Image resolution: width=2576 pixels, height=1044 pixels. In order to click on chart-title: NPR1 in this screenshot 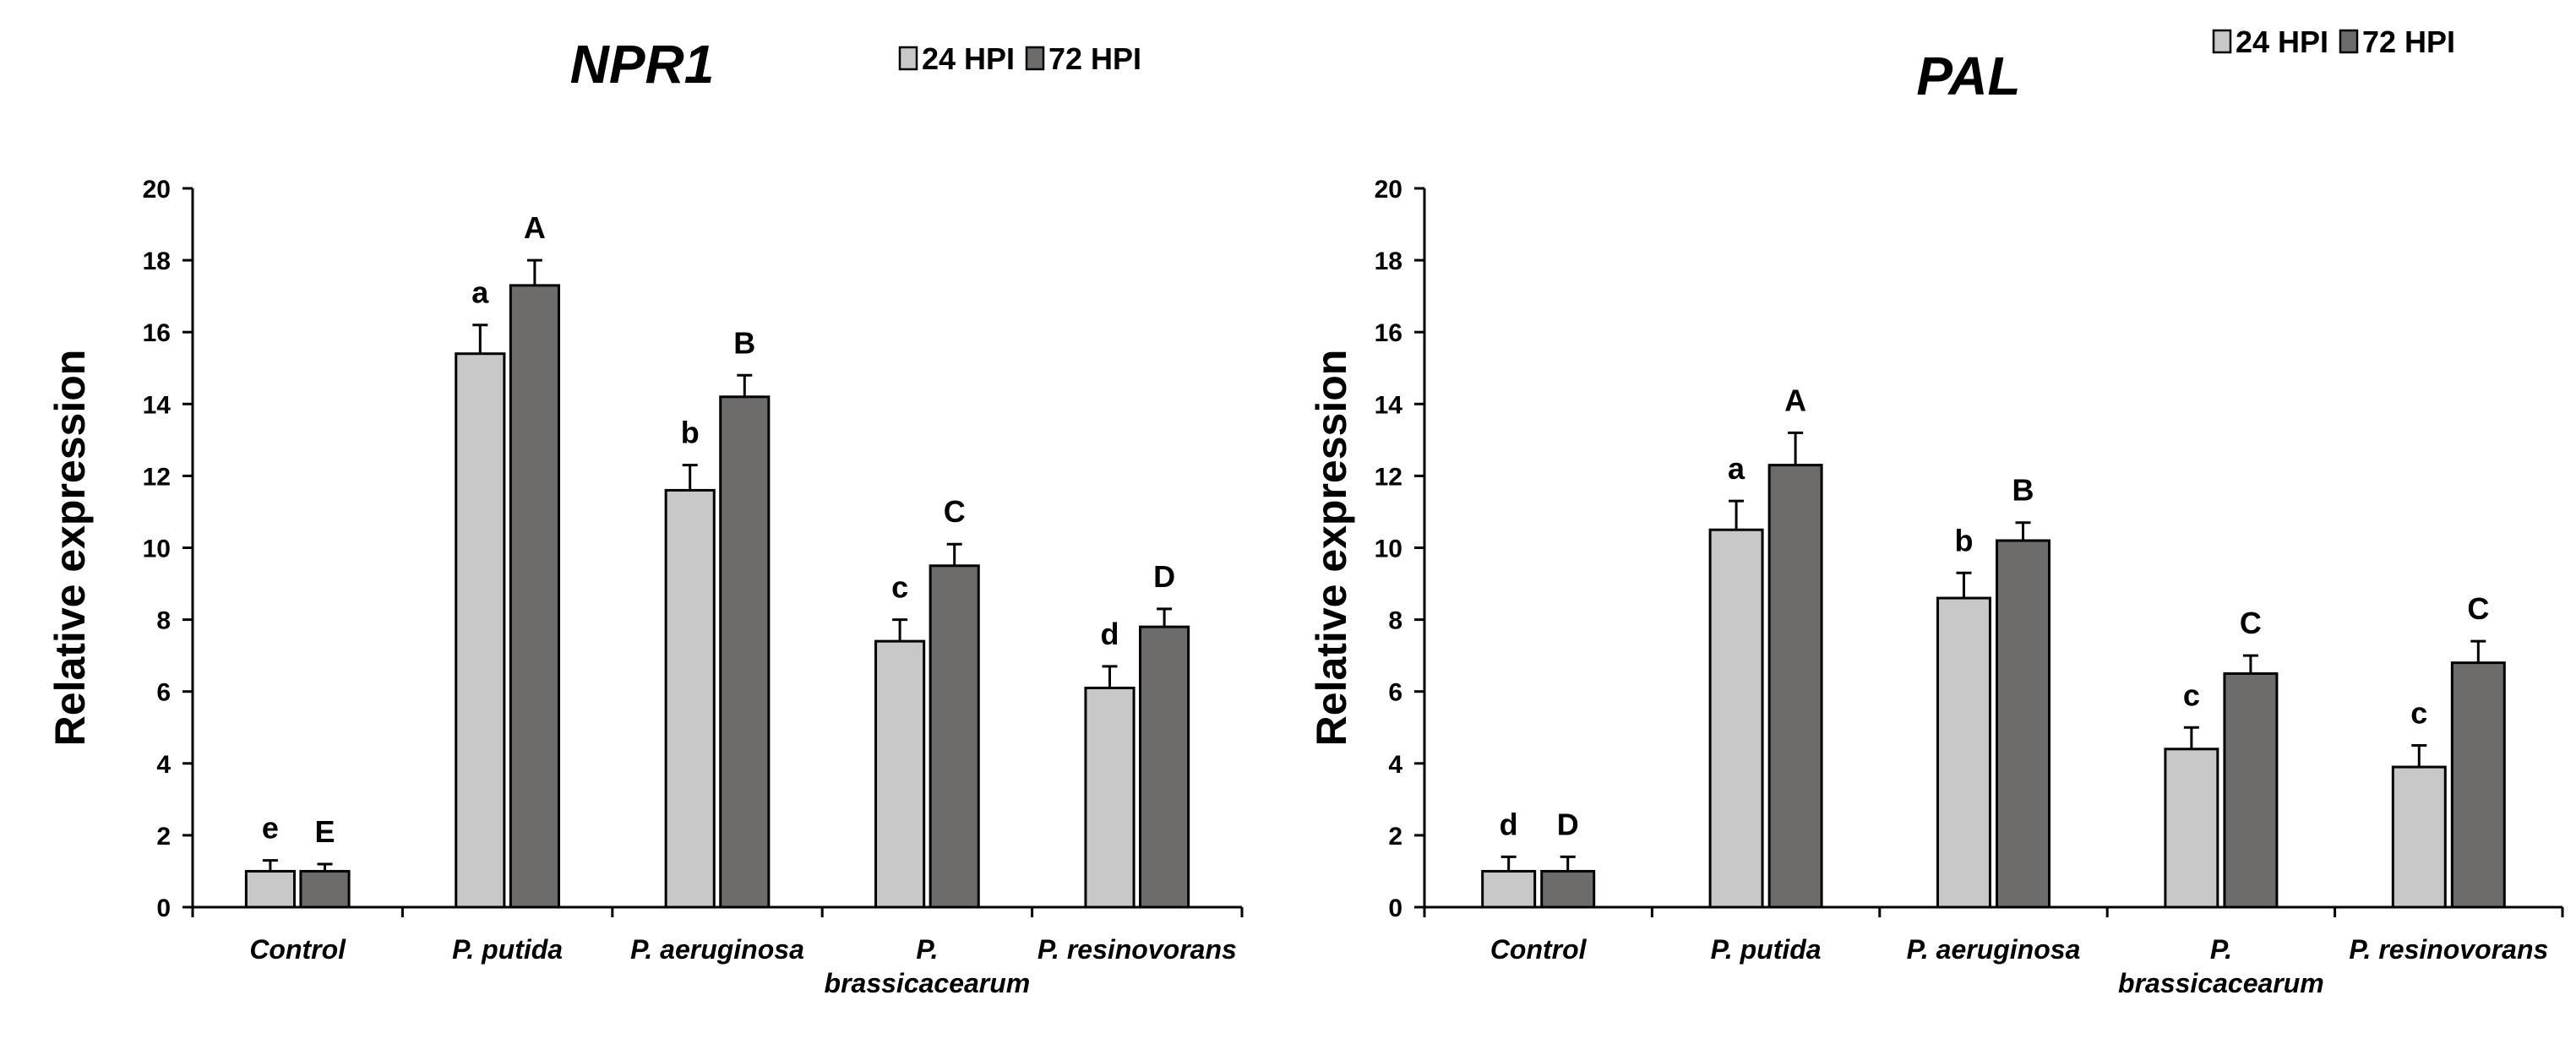, I will do `click(642, 64)`.